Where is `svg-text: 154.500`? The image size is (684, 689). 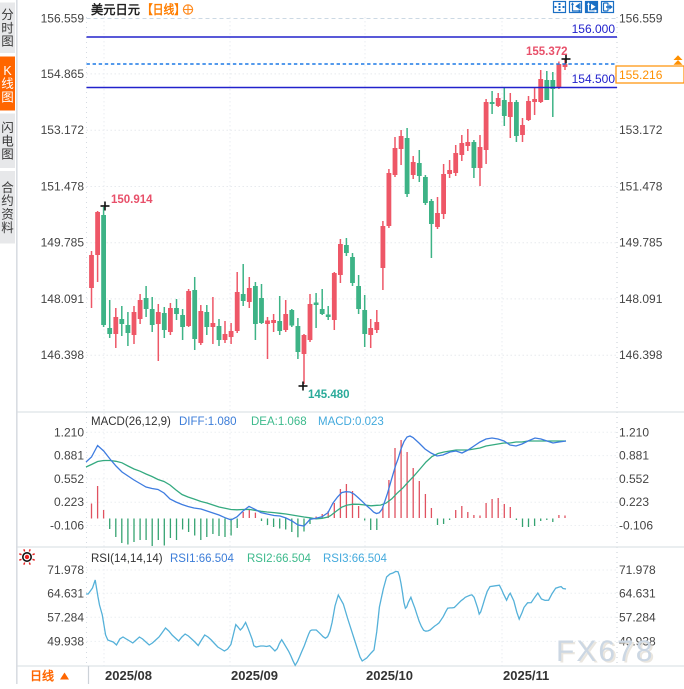
svg-text: 154.500 is located at coordinates (594, 79).